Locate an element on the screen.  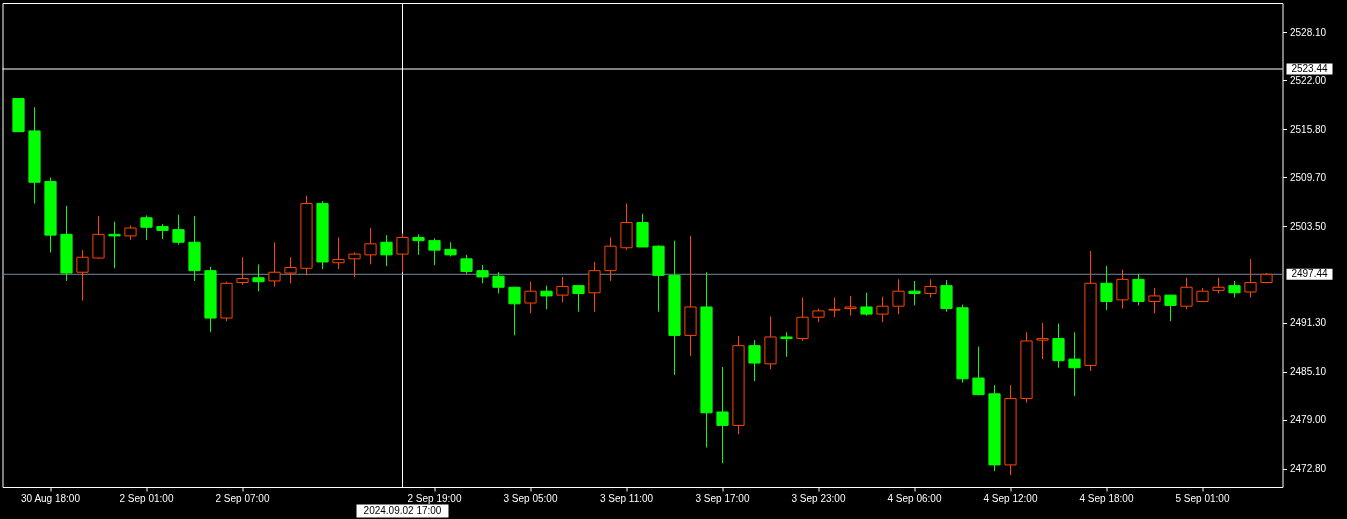
y-tick-label: 2528.10 is located at coordinates (1308, 32).